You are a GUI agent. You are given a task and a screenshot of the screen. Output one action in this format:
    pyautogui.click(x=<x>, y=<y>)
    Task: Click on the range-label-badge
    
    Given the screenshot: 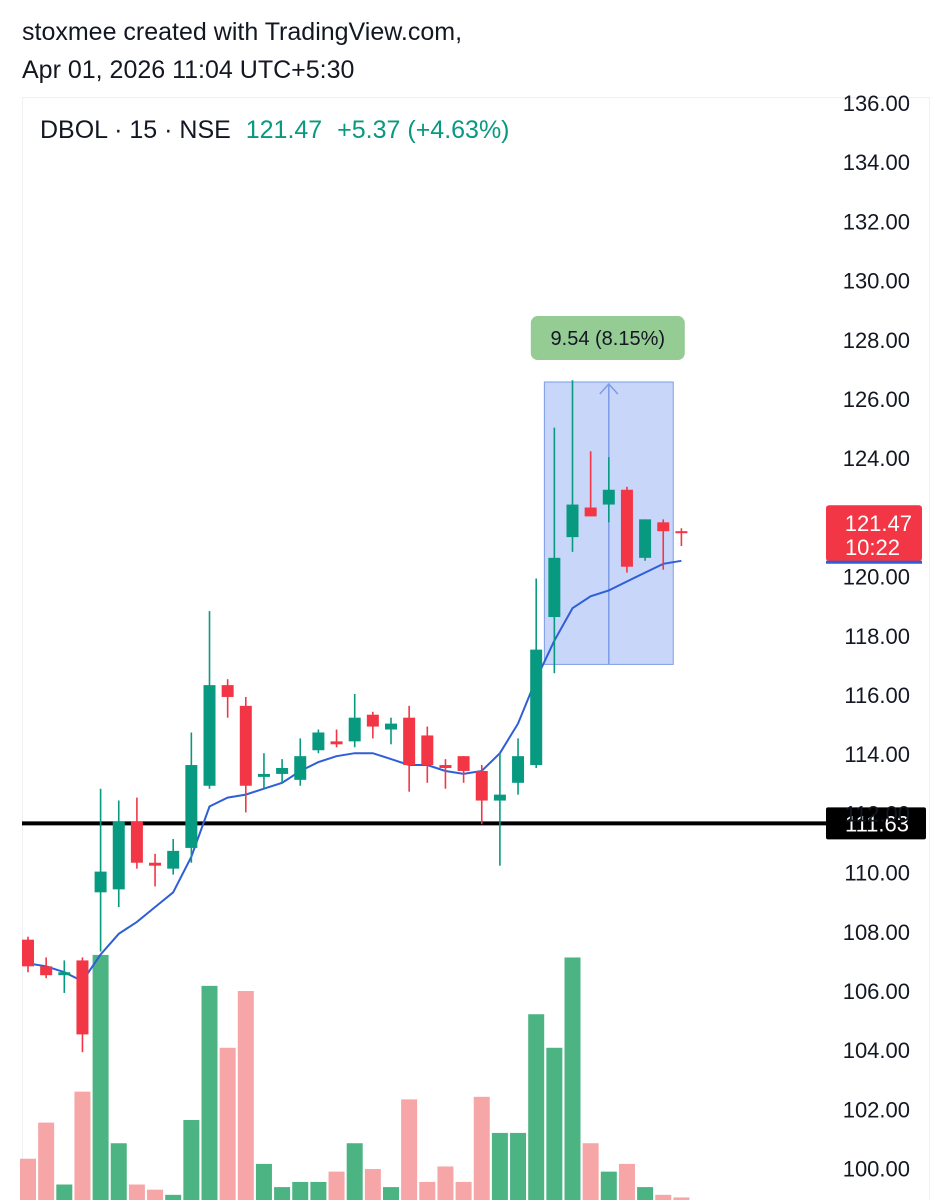 What is the action you would take?
    pyautogui.click(x=607, y=338)
    